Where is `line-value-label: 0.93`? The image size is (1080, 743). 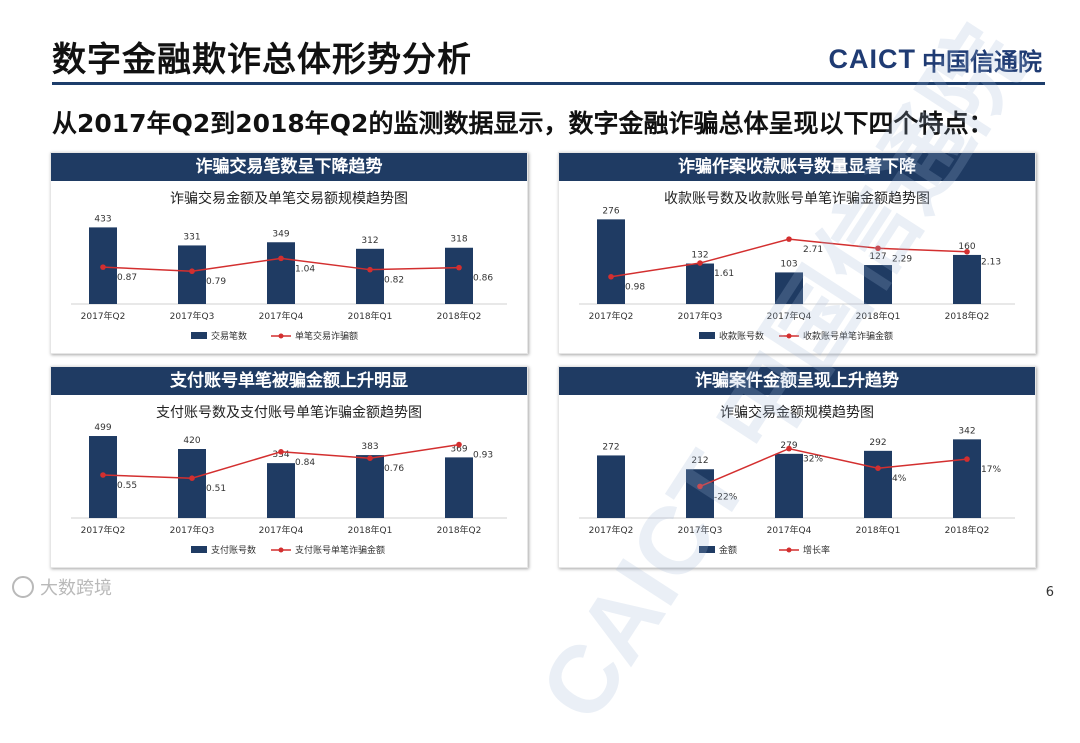 line-value-label: 0.93 is located at coordinates (483, 456).